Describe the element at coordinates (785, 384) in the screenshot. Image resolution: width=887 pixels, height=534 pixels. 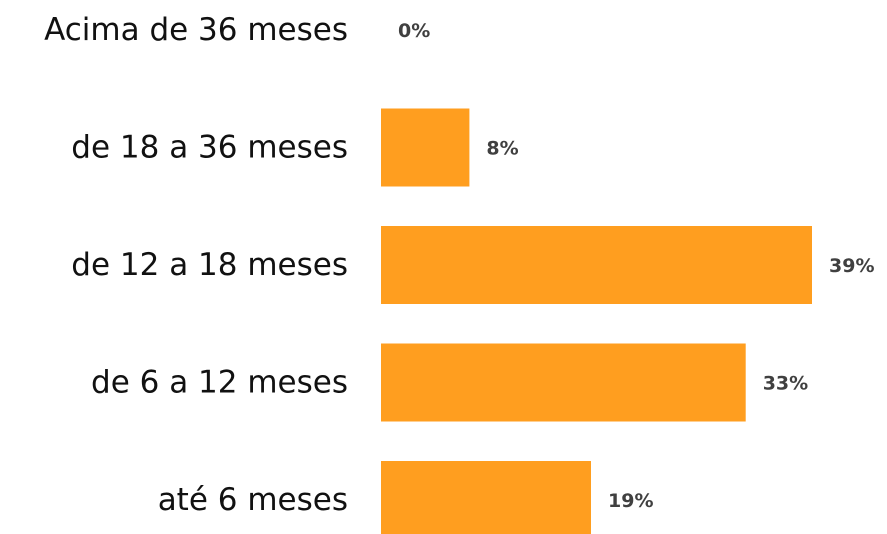
I see `value-label-de-6-a-12-meses: 33%` at that location.